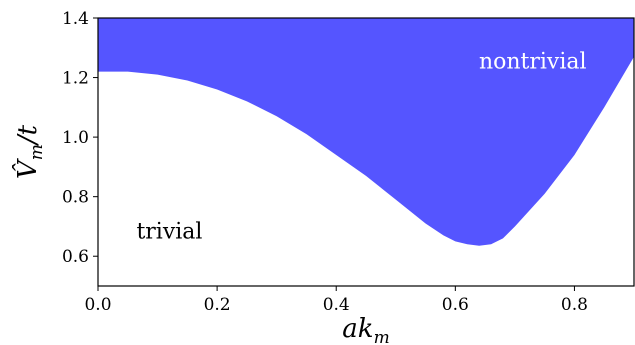 This screenshot has width=635, height=345. I want to click on x-tick-label: 0.0, so click(97, 305).